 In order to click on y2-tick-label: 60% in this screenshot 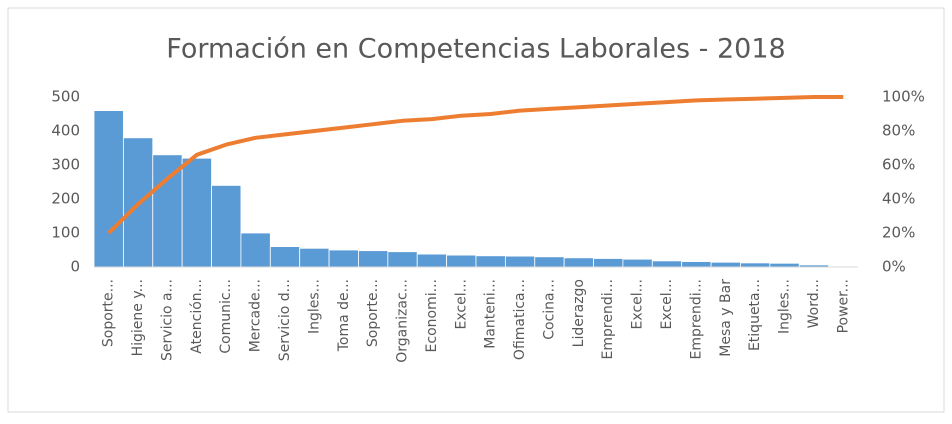, I will do `click(898, 165)`.